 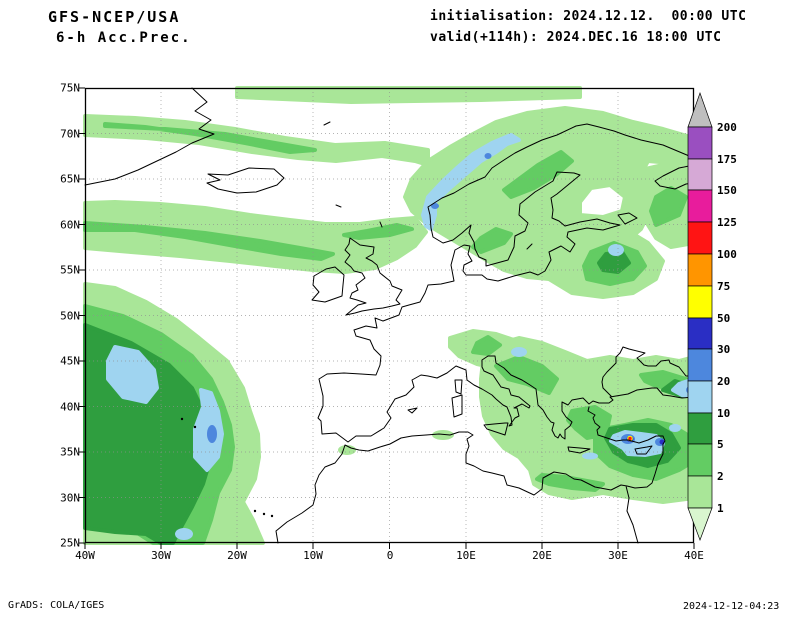 I want to click on lat-tick-label: 55N, so click(x=70, y=270).